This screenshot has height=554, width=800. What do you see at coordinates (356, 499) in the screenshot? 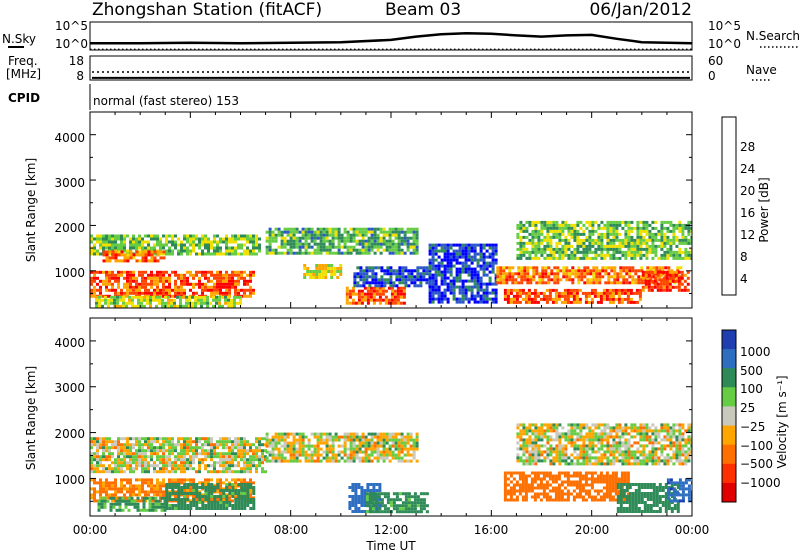
I see `heatmap-cell-r5` at bounding box center [356, 499].